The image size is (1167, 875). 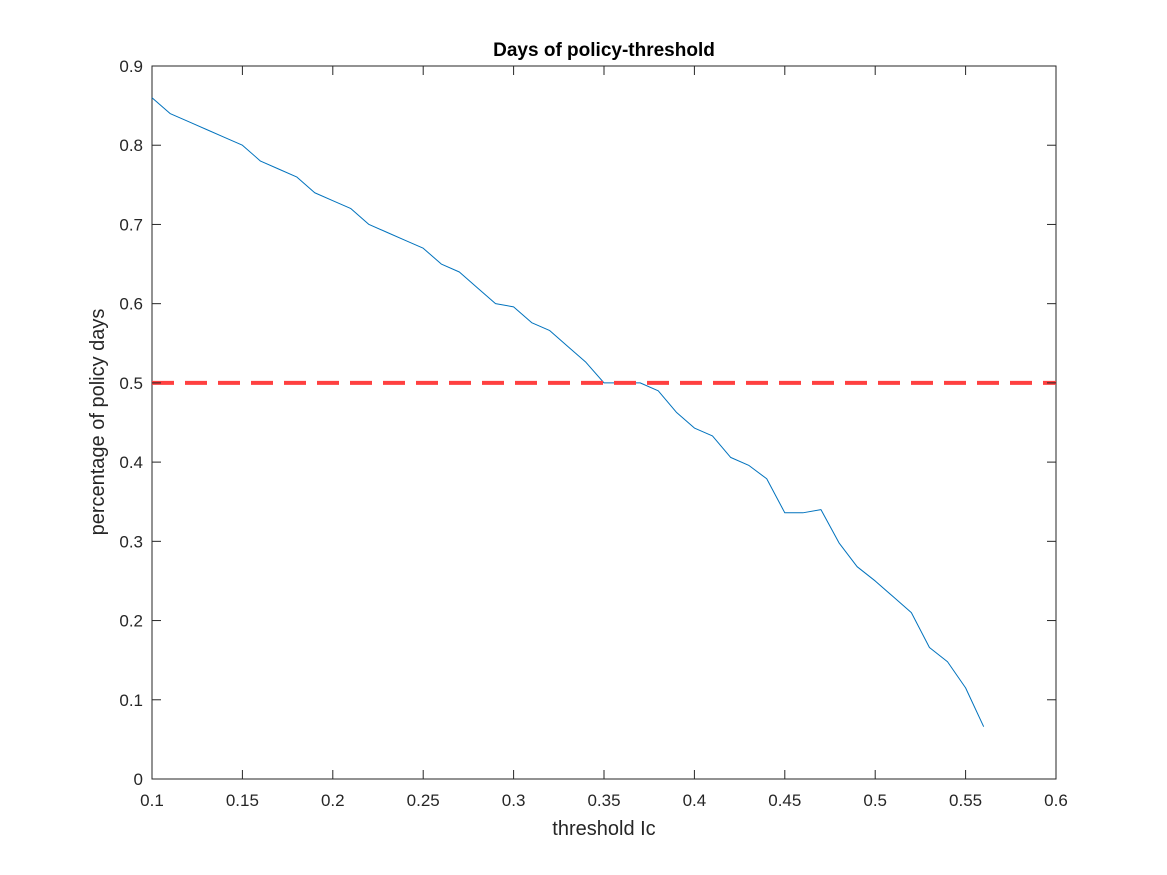 What do you see at coordinates (131, 462) in the screenshot?
I see `y-tick-label: 0.4` at bounding box center [131, 462].